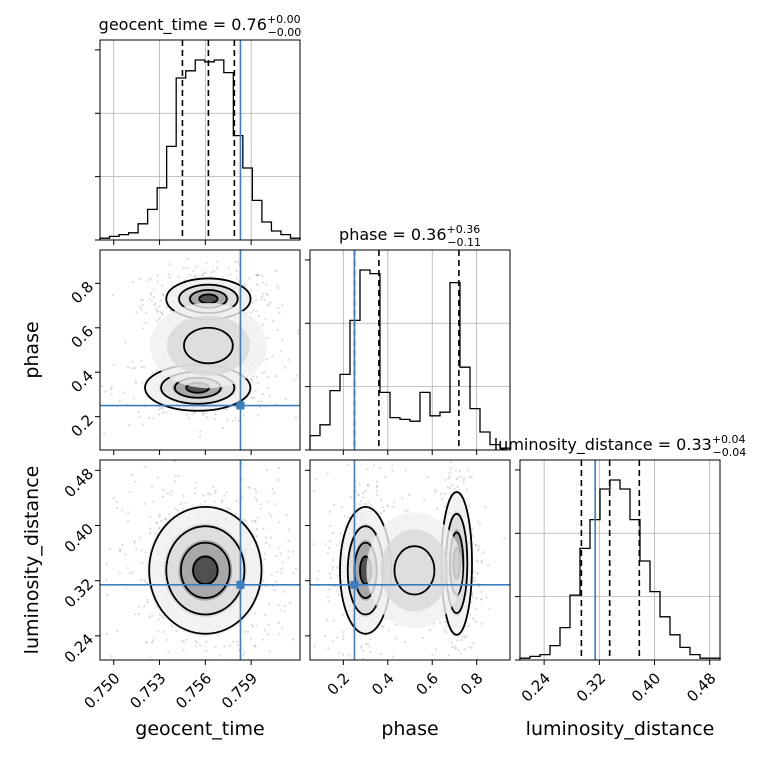 The width and height of the screenshot is (760, 760). I want to click on x-tick-label: 0.759, so click(239, 690).